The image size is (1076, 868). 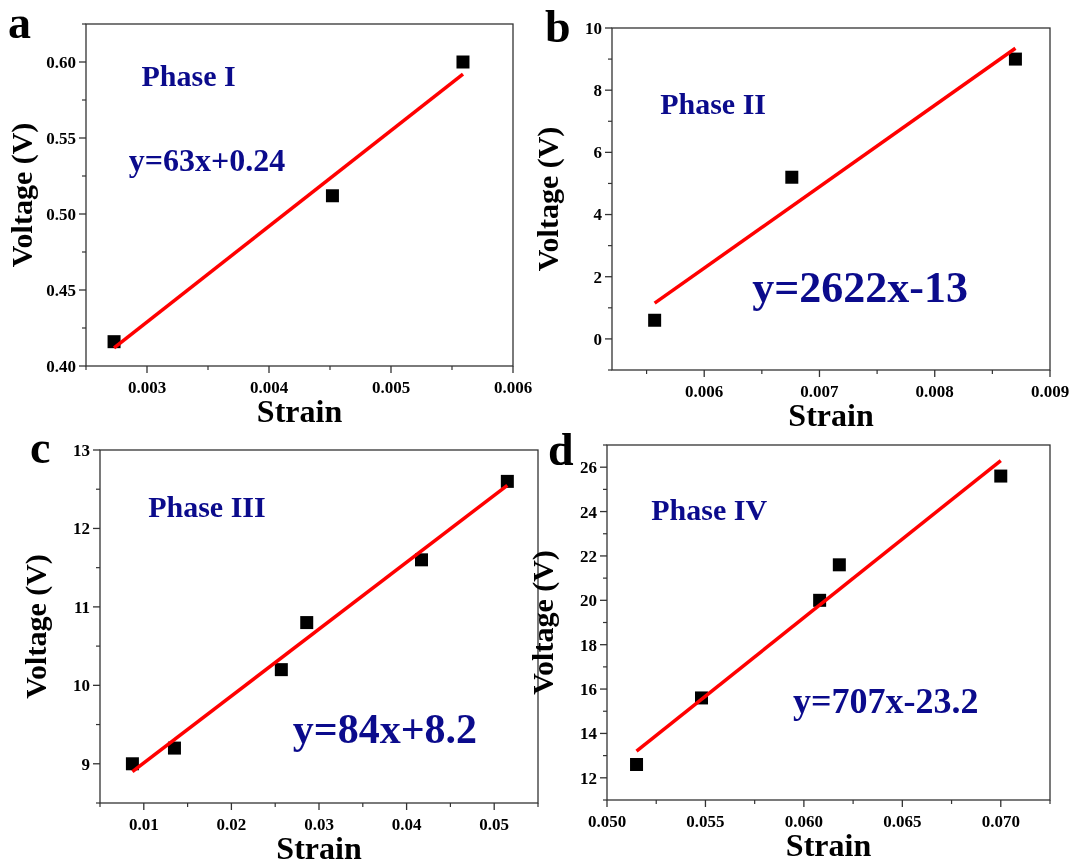 I want to click on y-tick-label: 0.40, so click(x=61, y=366).